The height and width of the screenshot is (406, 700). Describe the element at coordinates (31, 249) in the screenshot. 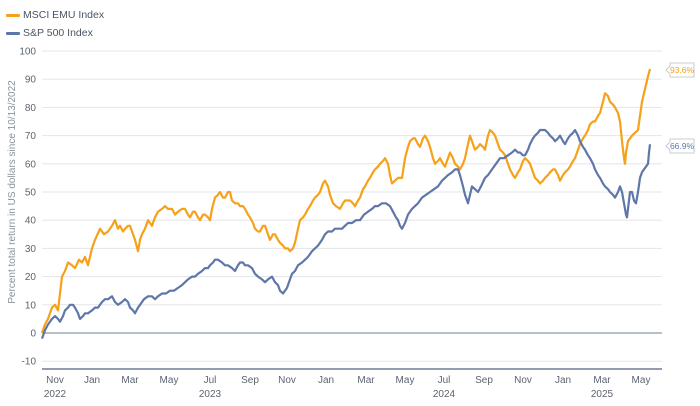

I see `y-tick-label: 30` at that location.